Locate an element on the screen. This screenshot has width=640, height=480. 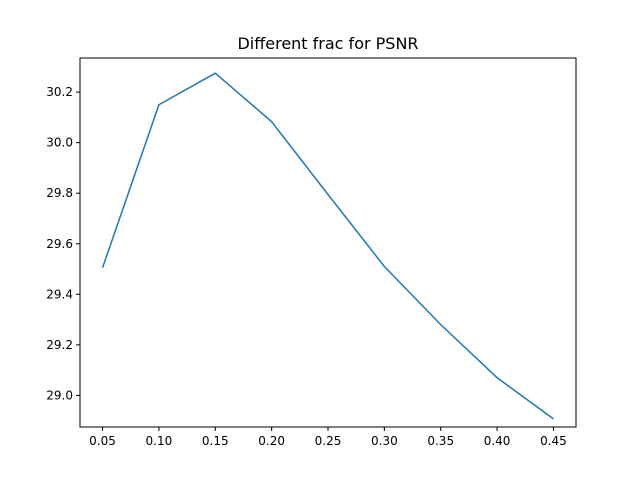
y-axis: 29.0 29.2 29.4 29.6 29.8 30.0 30.2 is located at coordinates (63, 243).